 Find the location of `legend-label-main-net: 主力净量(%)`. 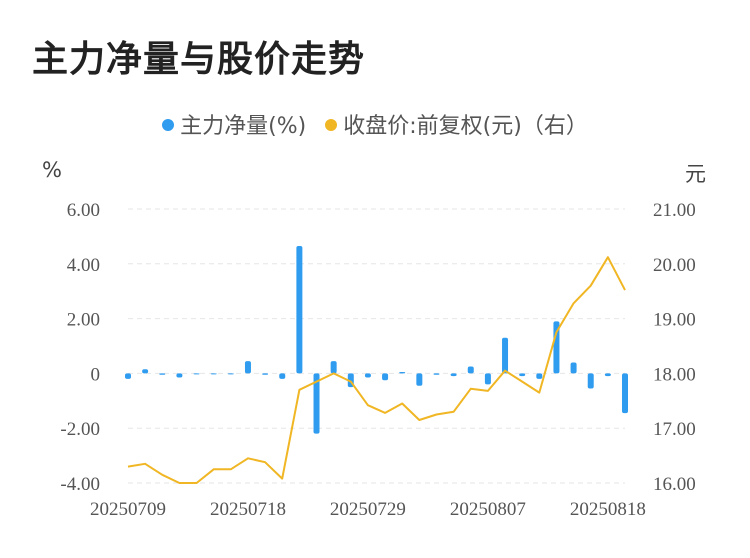

legend-label-main-net: 主力净量(%) is located at coordinates (243, 126).